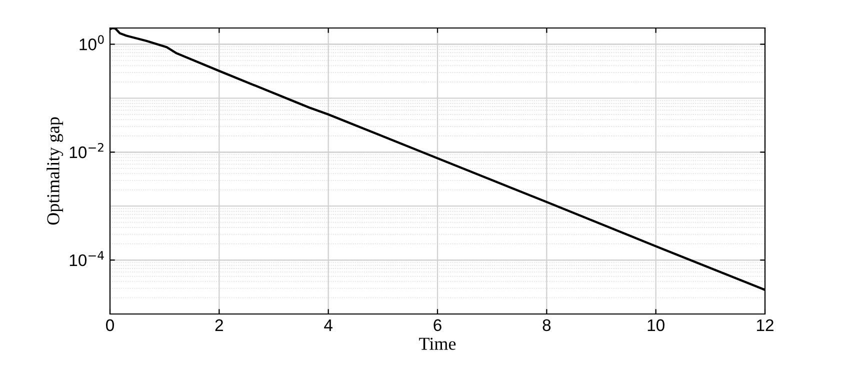  What do you see at coordinates (656, 325) in the screenshot?
I see `x-tick-label: 10` at bounding box center [656, 325].